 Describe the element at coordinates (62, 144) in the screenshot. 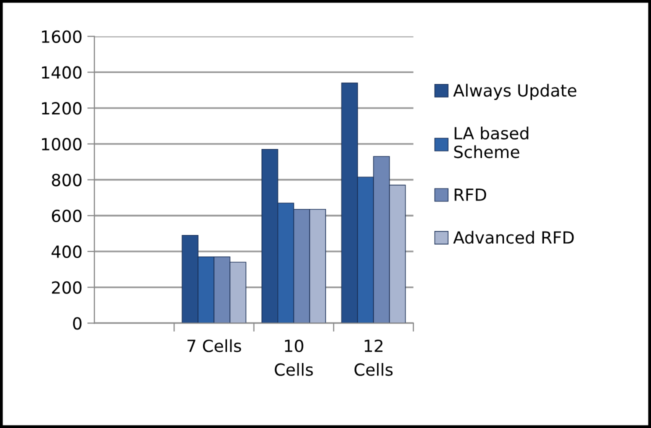

I see `y-tick-label: 1000` at that location.